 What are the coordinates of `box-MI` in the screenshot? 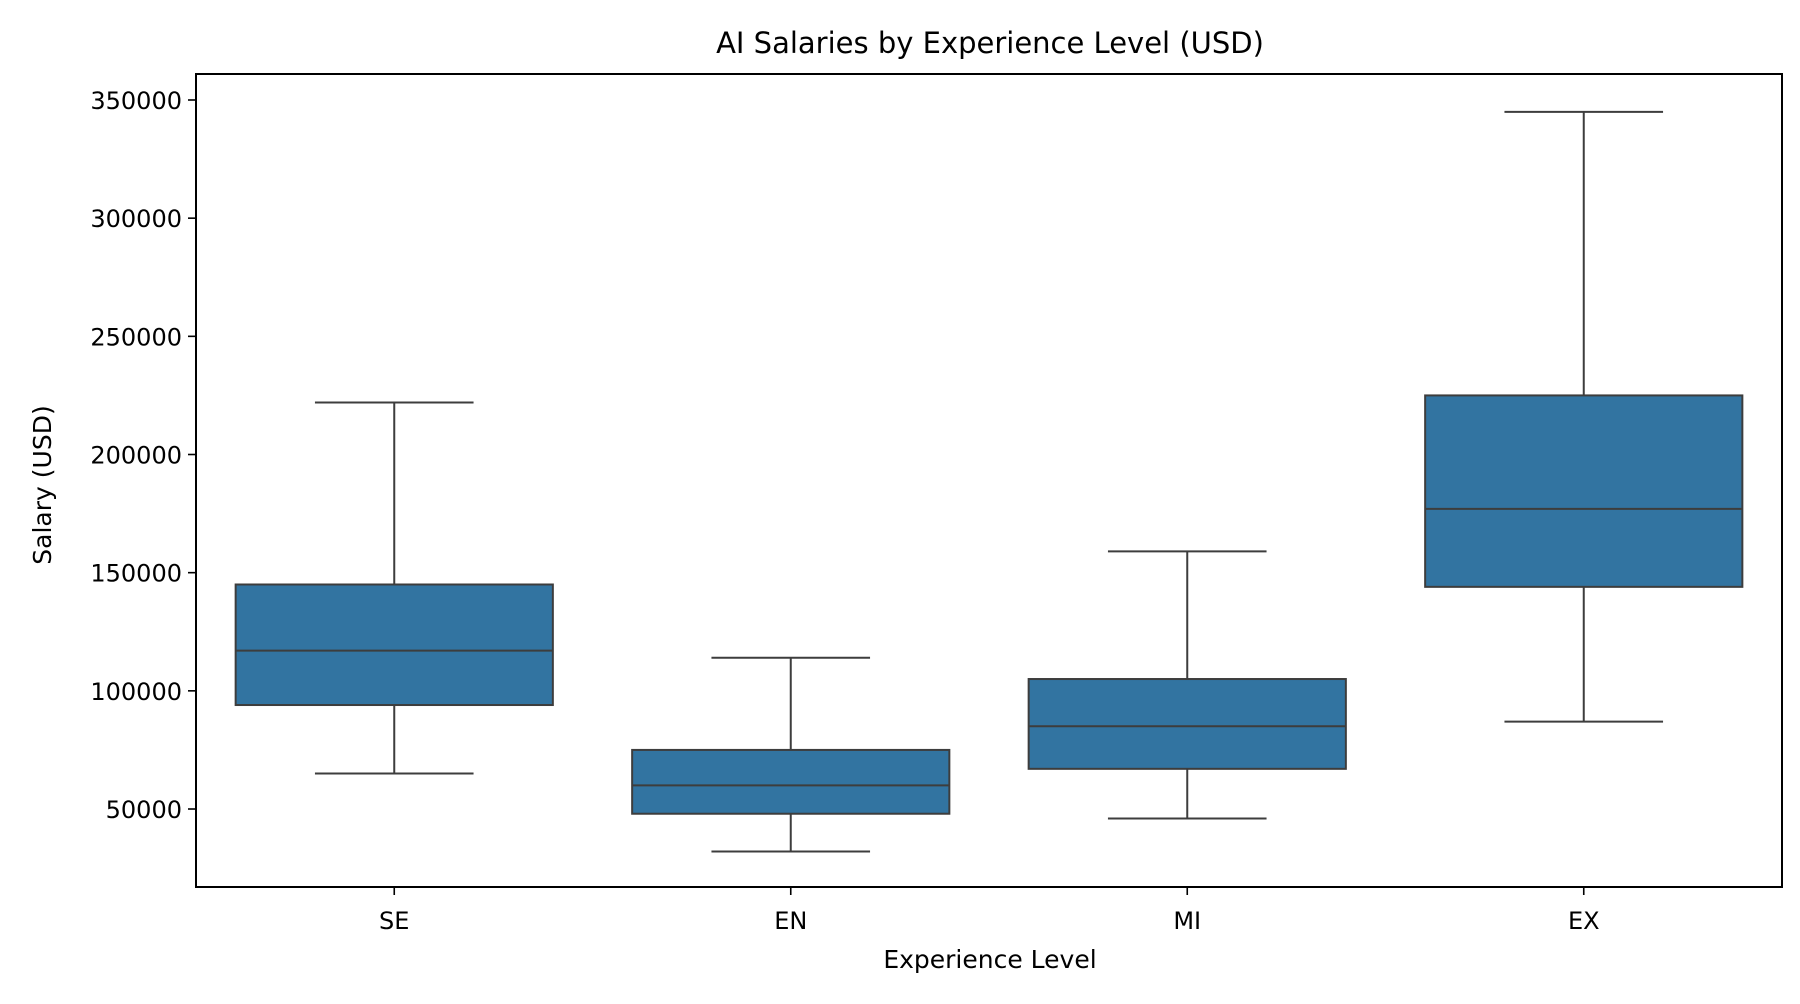 It's located at (1187, 724).